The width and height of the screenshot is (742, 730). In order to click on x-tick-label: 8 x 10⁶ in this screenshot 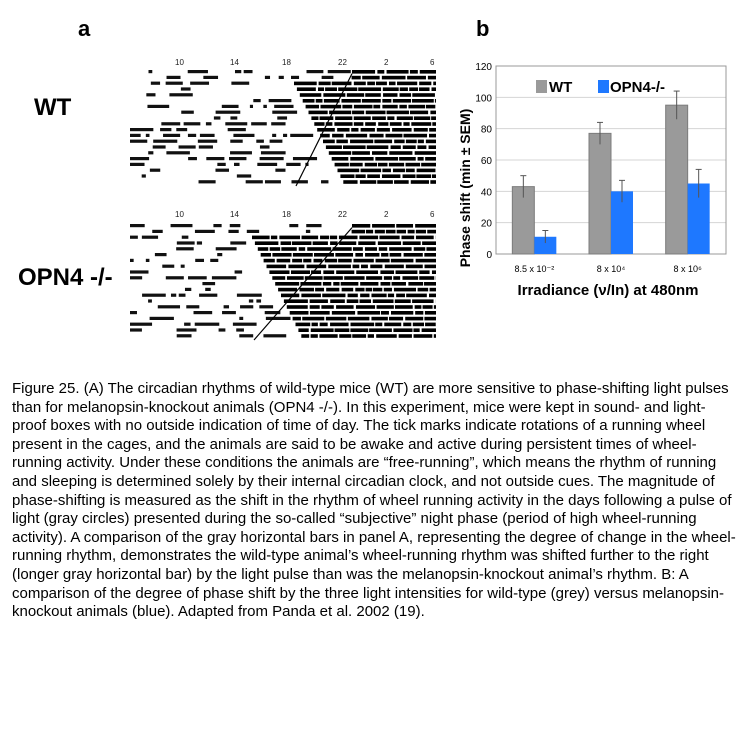, I will do `click(688, 269)`.